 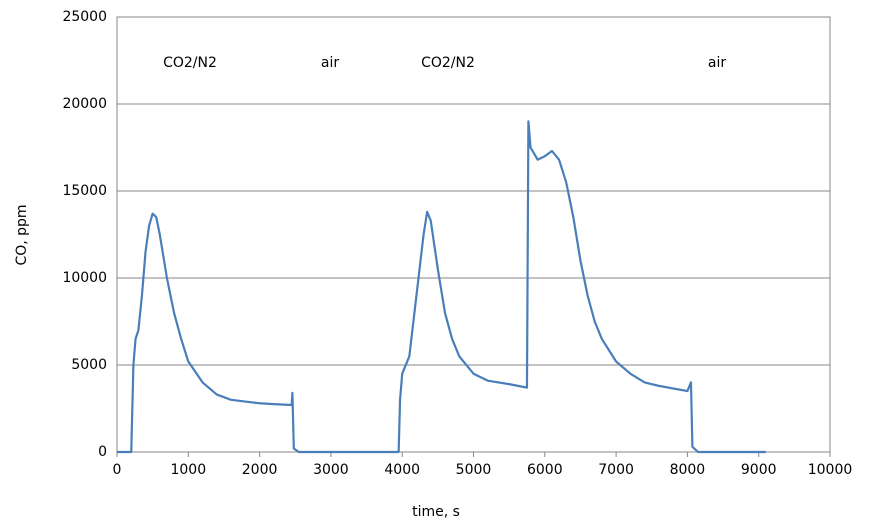 What do you see at coordinates (474, 470) in the screenshot?
I see `x-tick-label: 5000` at bounding box center [474, 470].